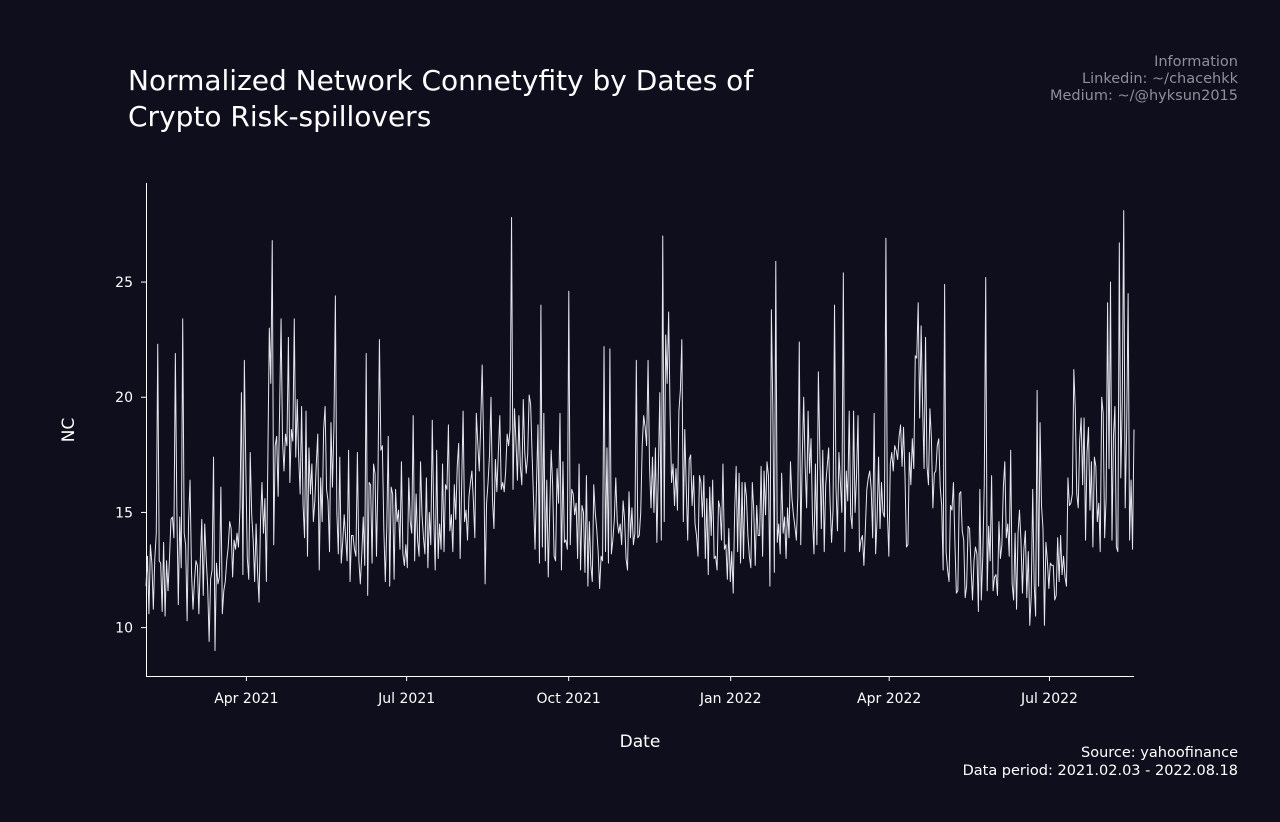 Image resolution: width=1280 pixels, height=822 pixels. I want to click on x-tick-label: Jan 2022, so click(730, 699).